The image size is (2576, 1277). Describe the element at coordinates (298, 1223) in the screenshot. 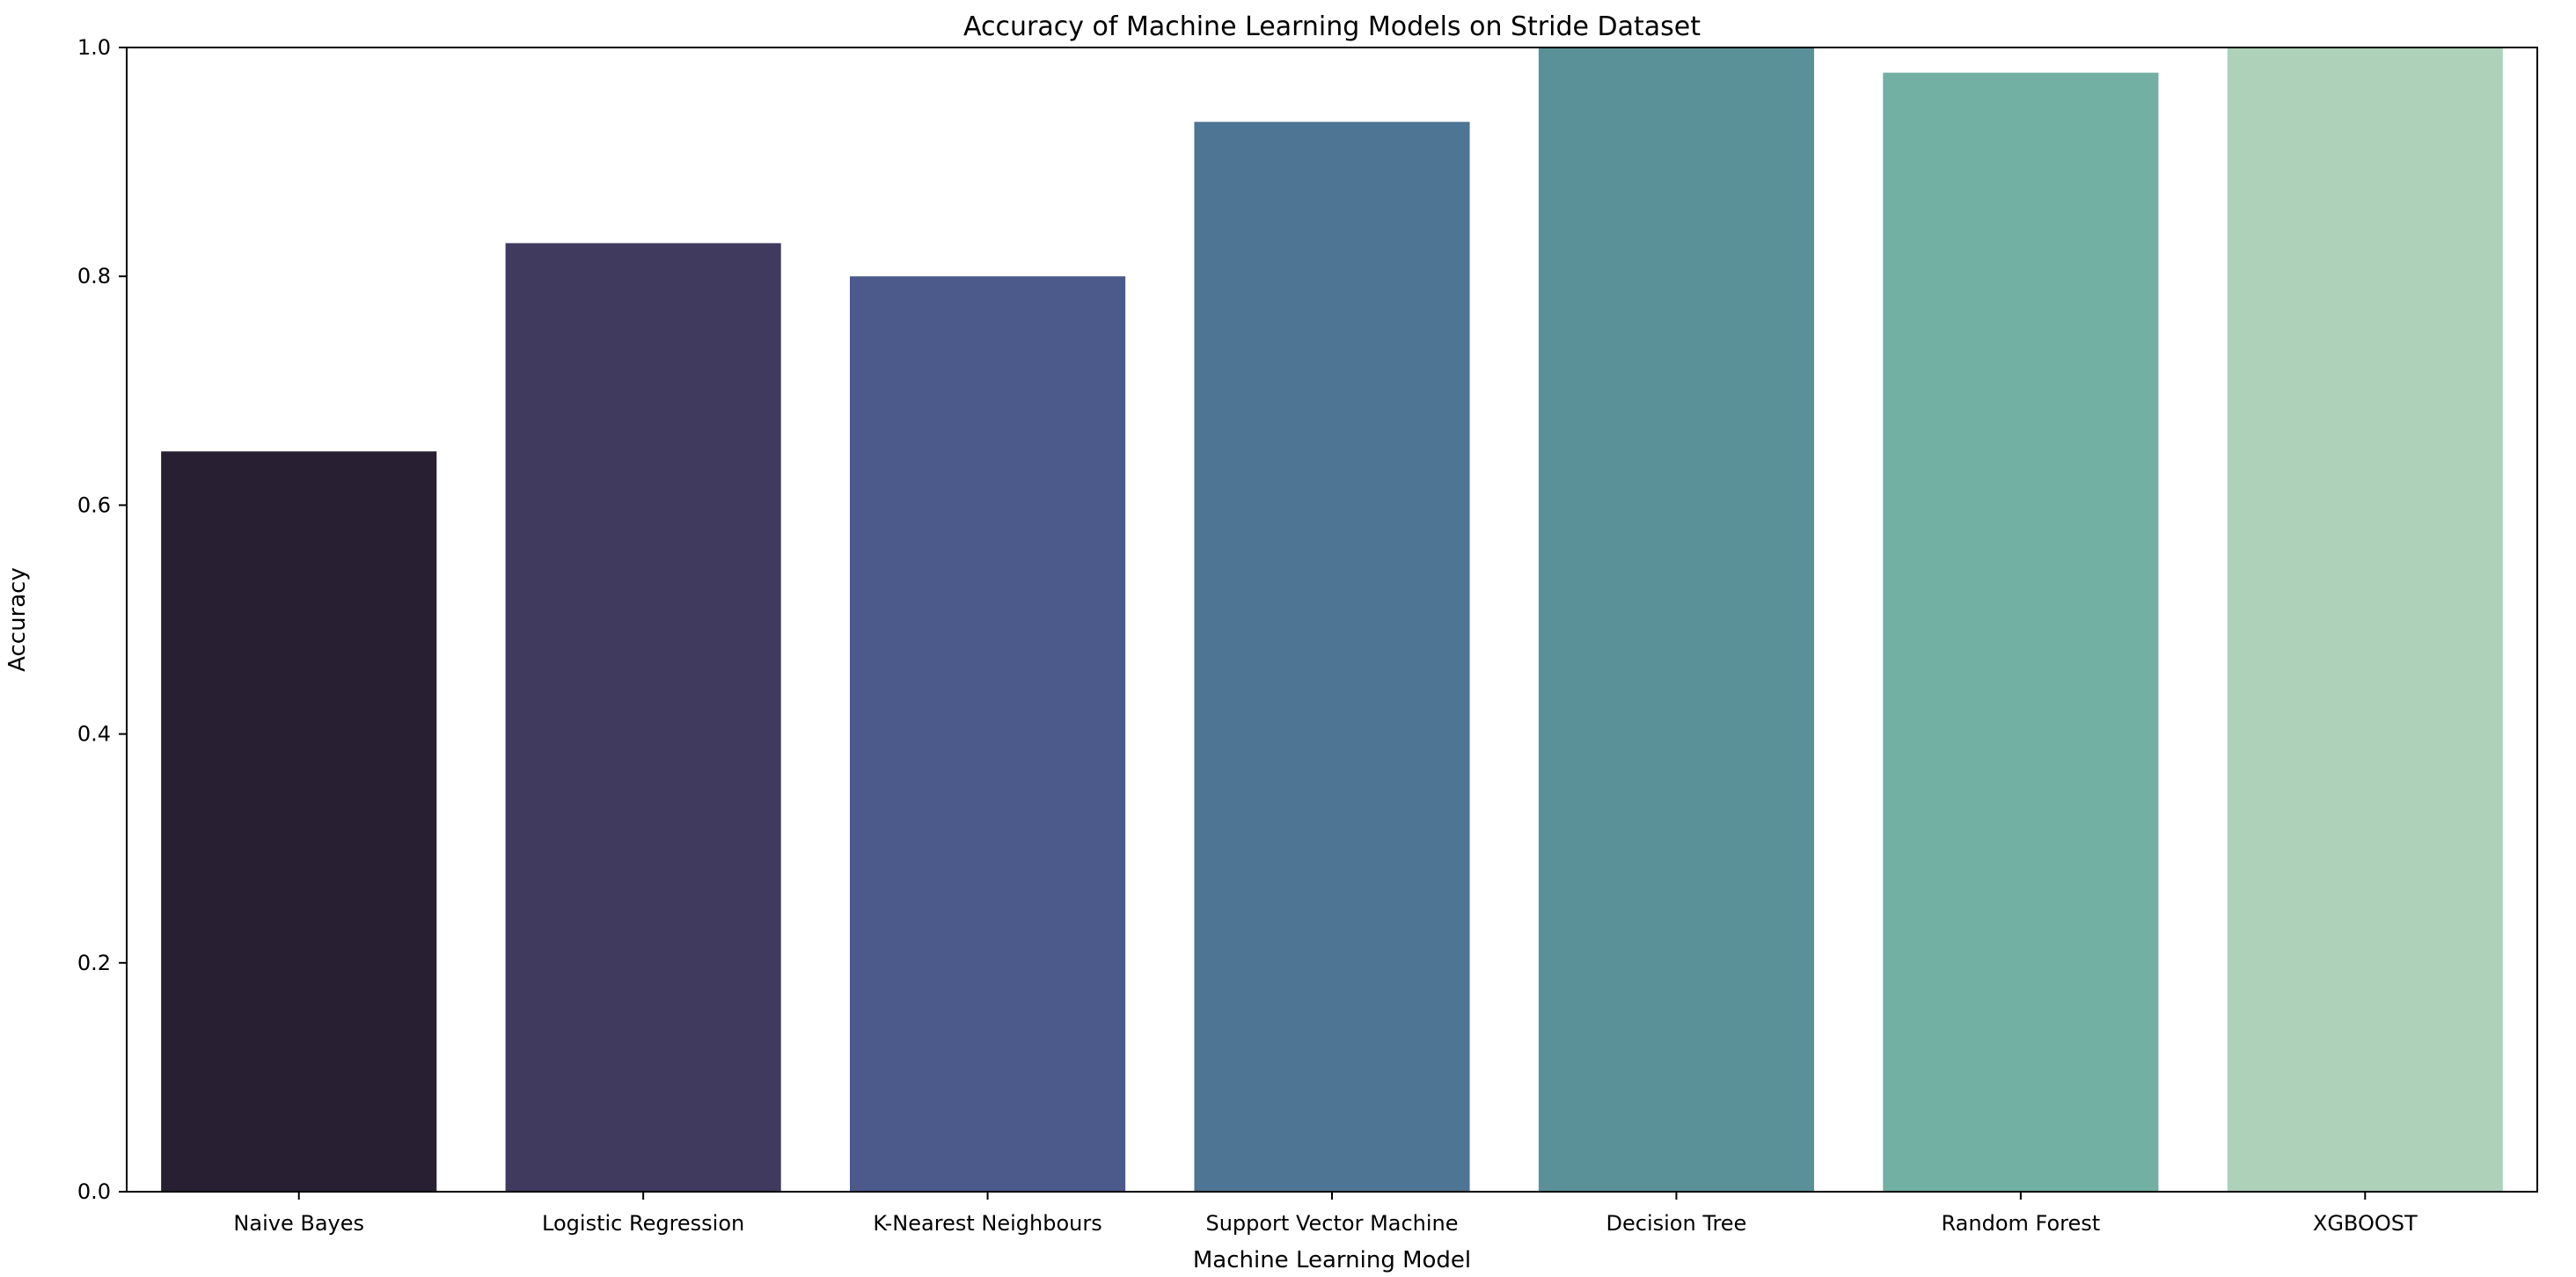

I see `x-tick-label: Naive Bayes` at that location.